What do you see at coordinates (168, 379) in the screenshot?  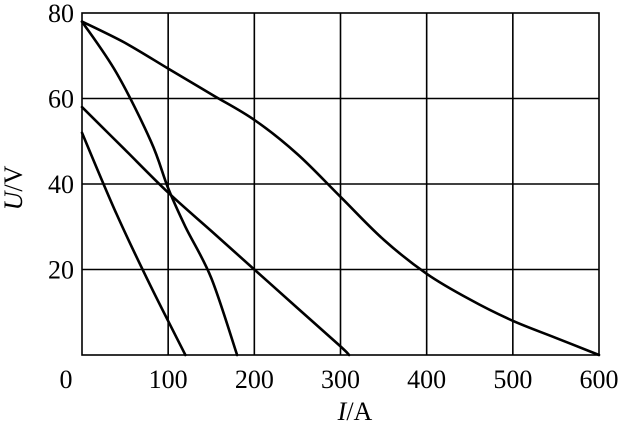 I see `x-tick-label: 100` at bounding box center [168, 379].